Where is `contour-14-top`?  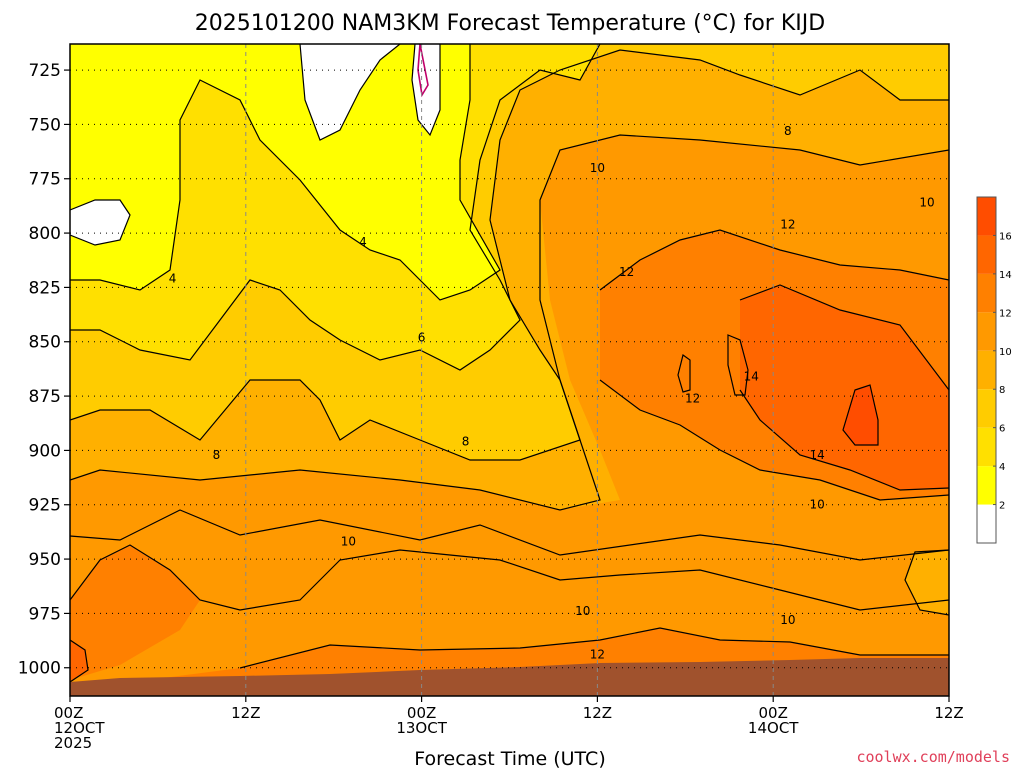 contour-14-top is located at coordinates (844, 337).